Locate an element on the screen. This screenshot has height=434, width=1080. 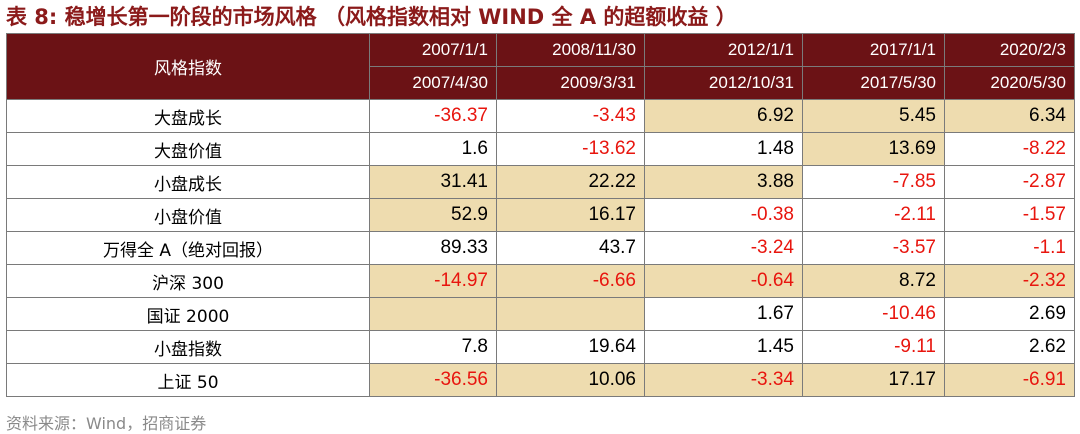
value-cell: -1.1 is located at coordinates (1009, 248).